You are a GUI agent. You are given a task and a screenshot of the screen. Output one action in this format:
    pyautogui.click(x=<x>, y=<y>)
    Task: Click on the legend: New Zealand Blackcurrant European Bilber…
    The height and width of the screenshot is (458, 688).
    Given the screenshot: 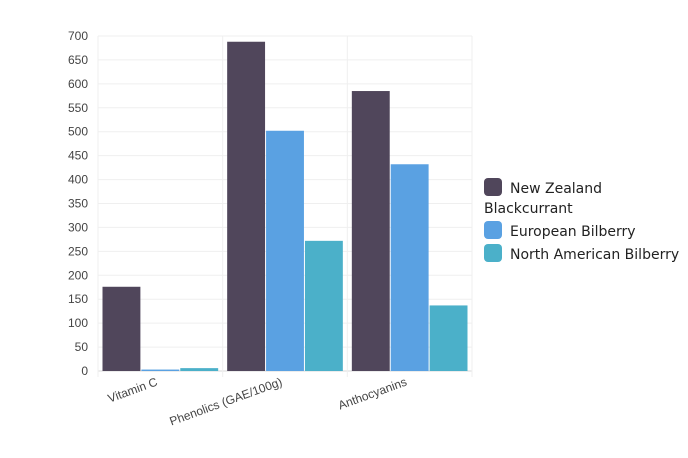 What is the action you would take?
    pyautogui.click(x=582, y=222)
    